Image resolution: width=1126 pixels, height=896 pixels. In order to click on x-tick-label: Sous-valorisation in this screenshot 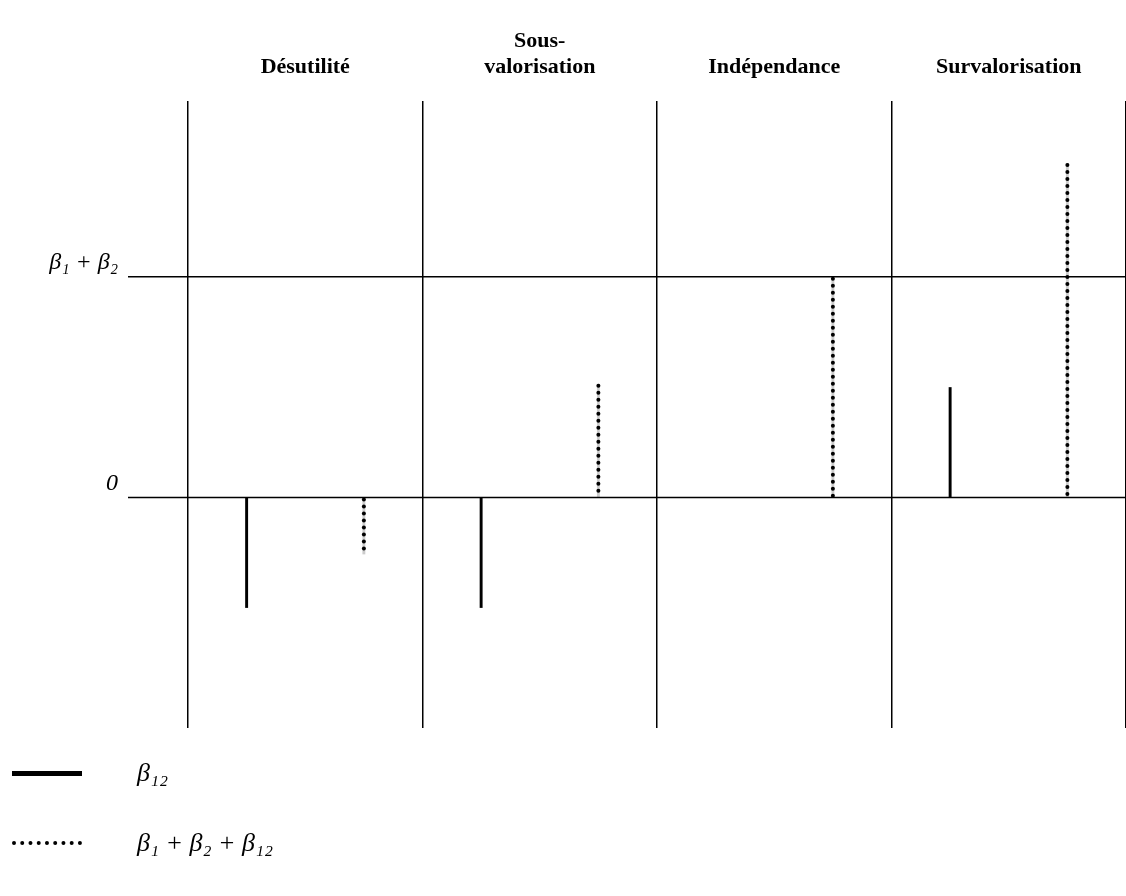, I will do `click(540, 52)`.